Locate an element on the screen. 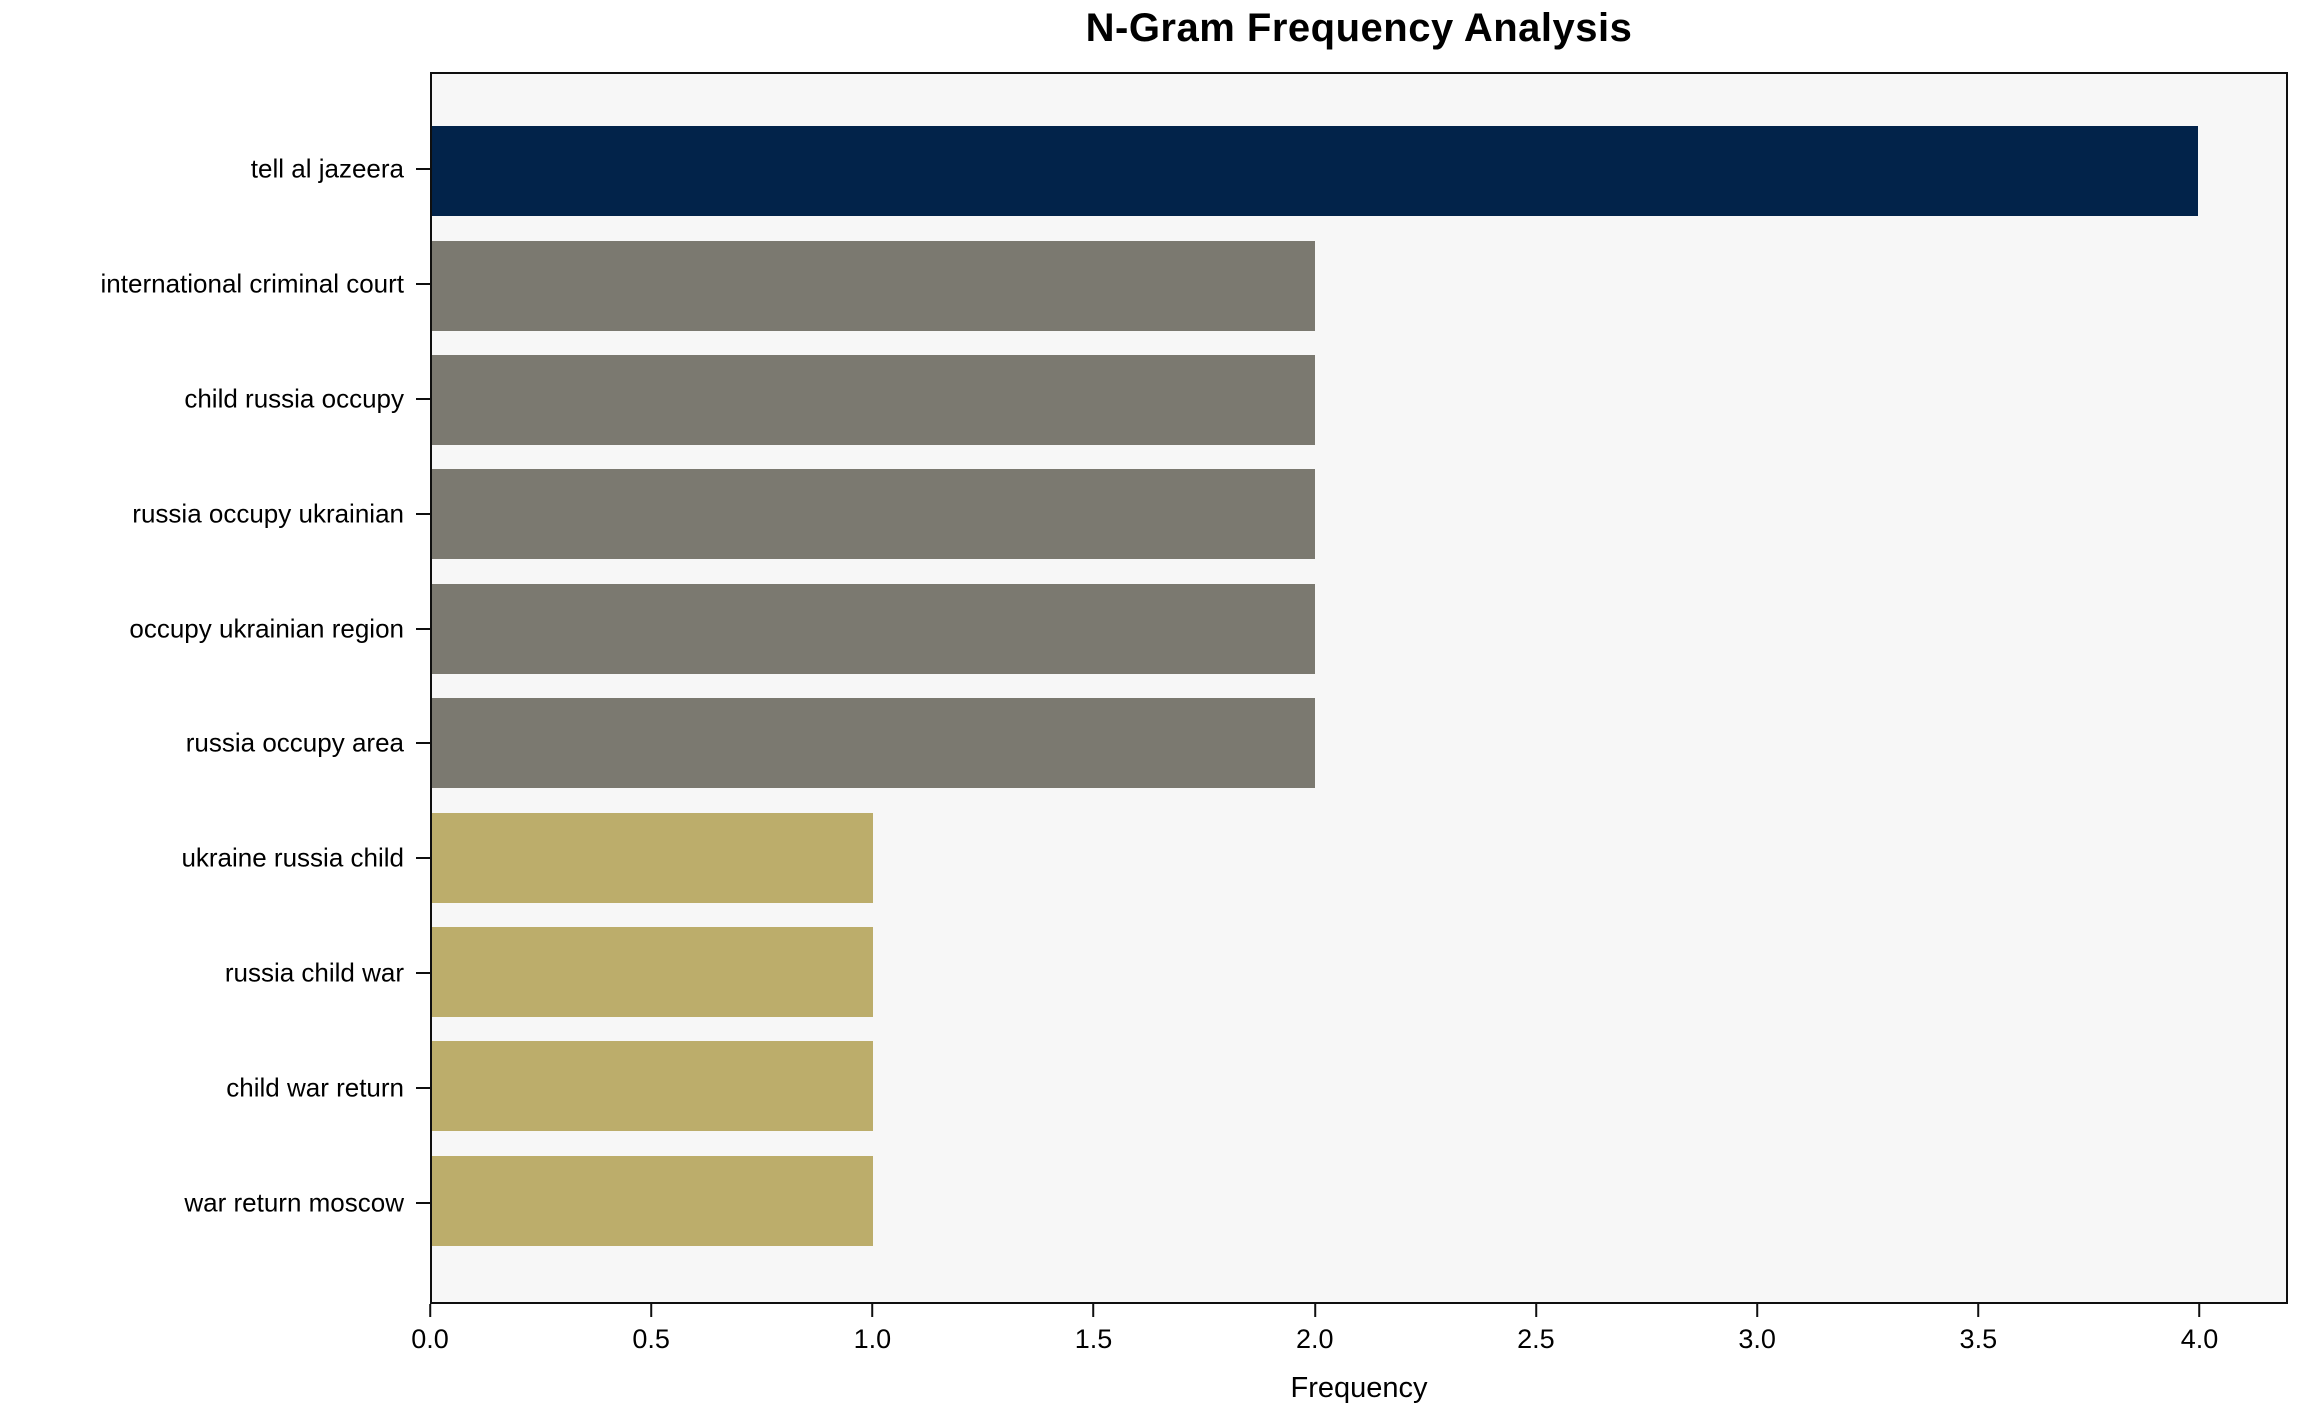 Image resolution: width=2308 pixels, height=1414 pixels. x-tick: 2.0 is located at coordinates (1315, 1329).